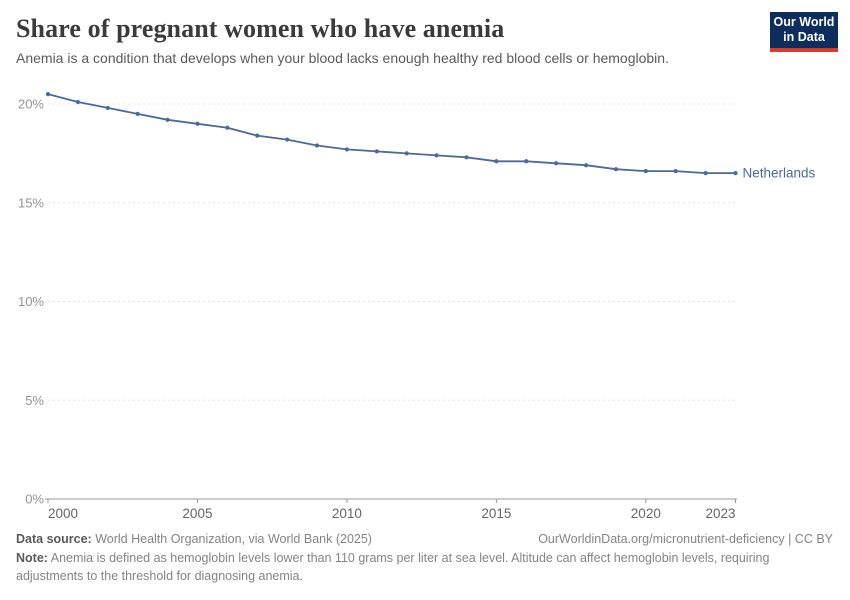 Image resolution: width=850 pixels, height=600 pixels. Describe the element at coordinates (31, 104) in the screenshot. I see `y-axis-tick-label: 20%` at that location.